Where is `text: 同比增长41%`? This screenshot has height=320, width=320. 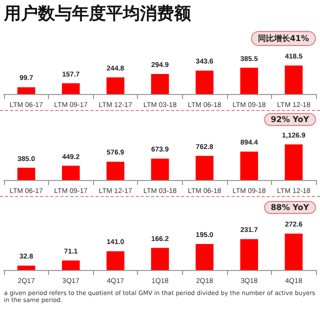
text: 同比增长41% is located at coordinates (283, 38).